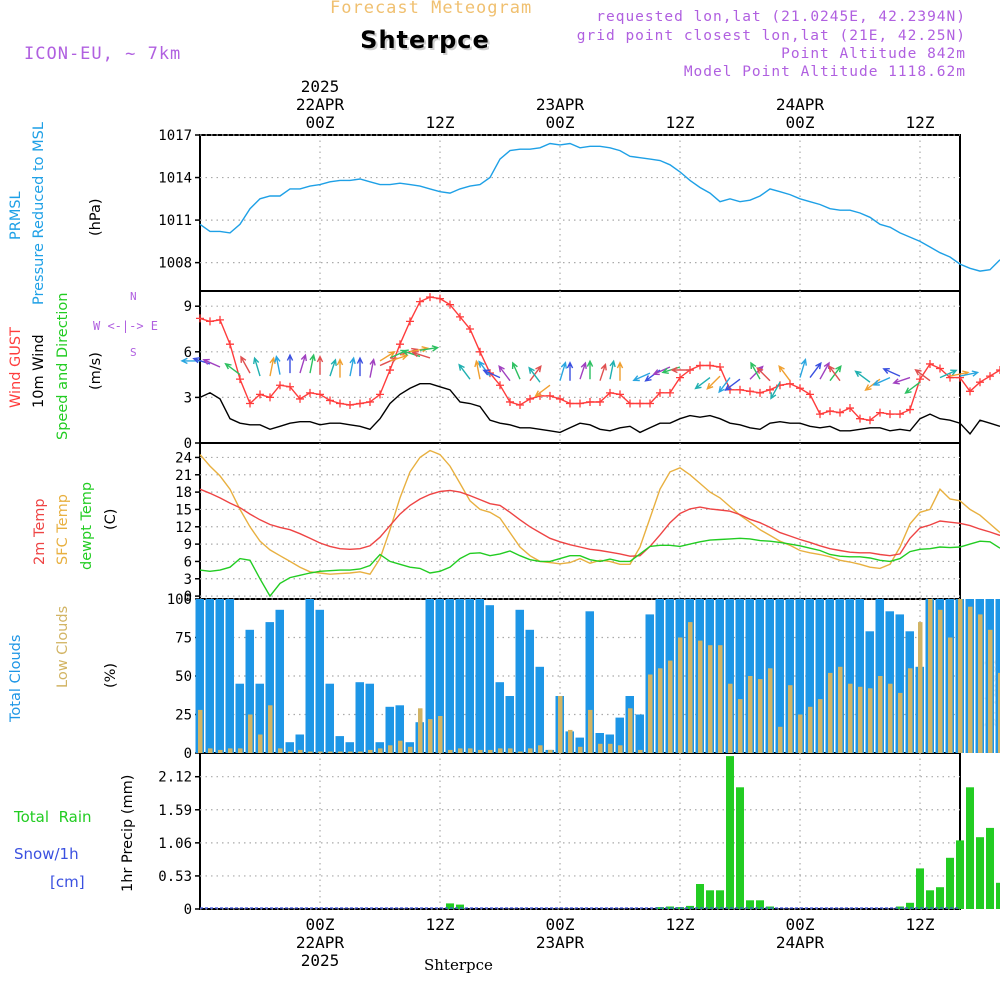 This screenshot has width=1000, height=1000. Describe the element at coordinates (183, 493) in the screenshot. I see `y-tick-label: 18` at that location.